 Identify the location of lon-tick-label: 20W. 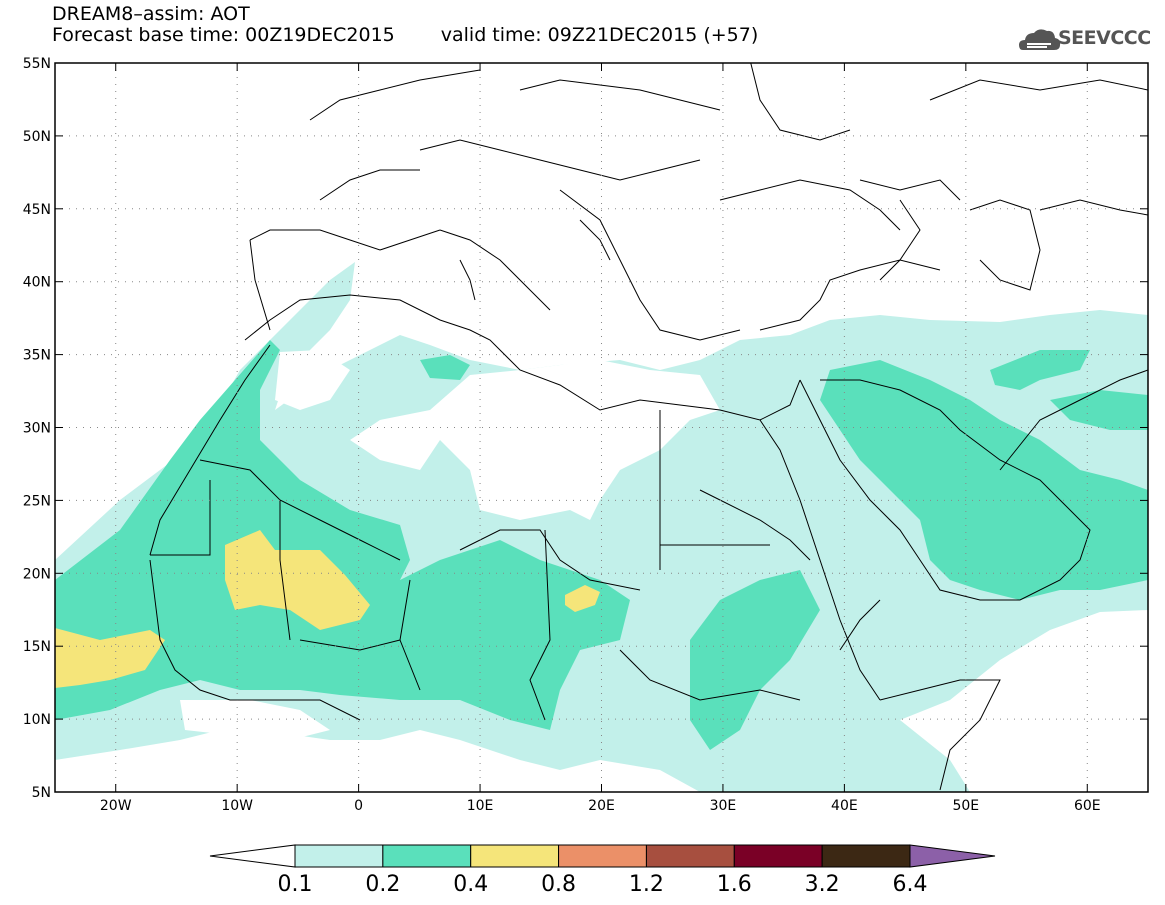
(116, 806).